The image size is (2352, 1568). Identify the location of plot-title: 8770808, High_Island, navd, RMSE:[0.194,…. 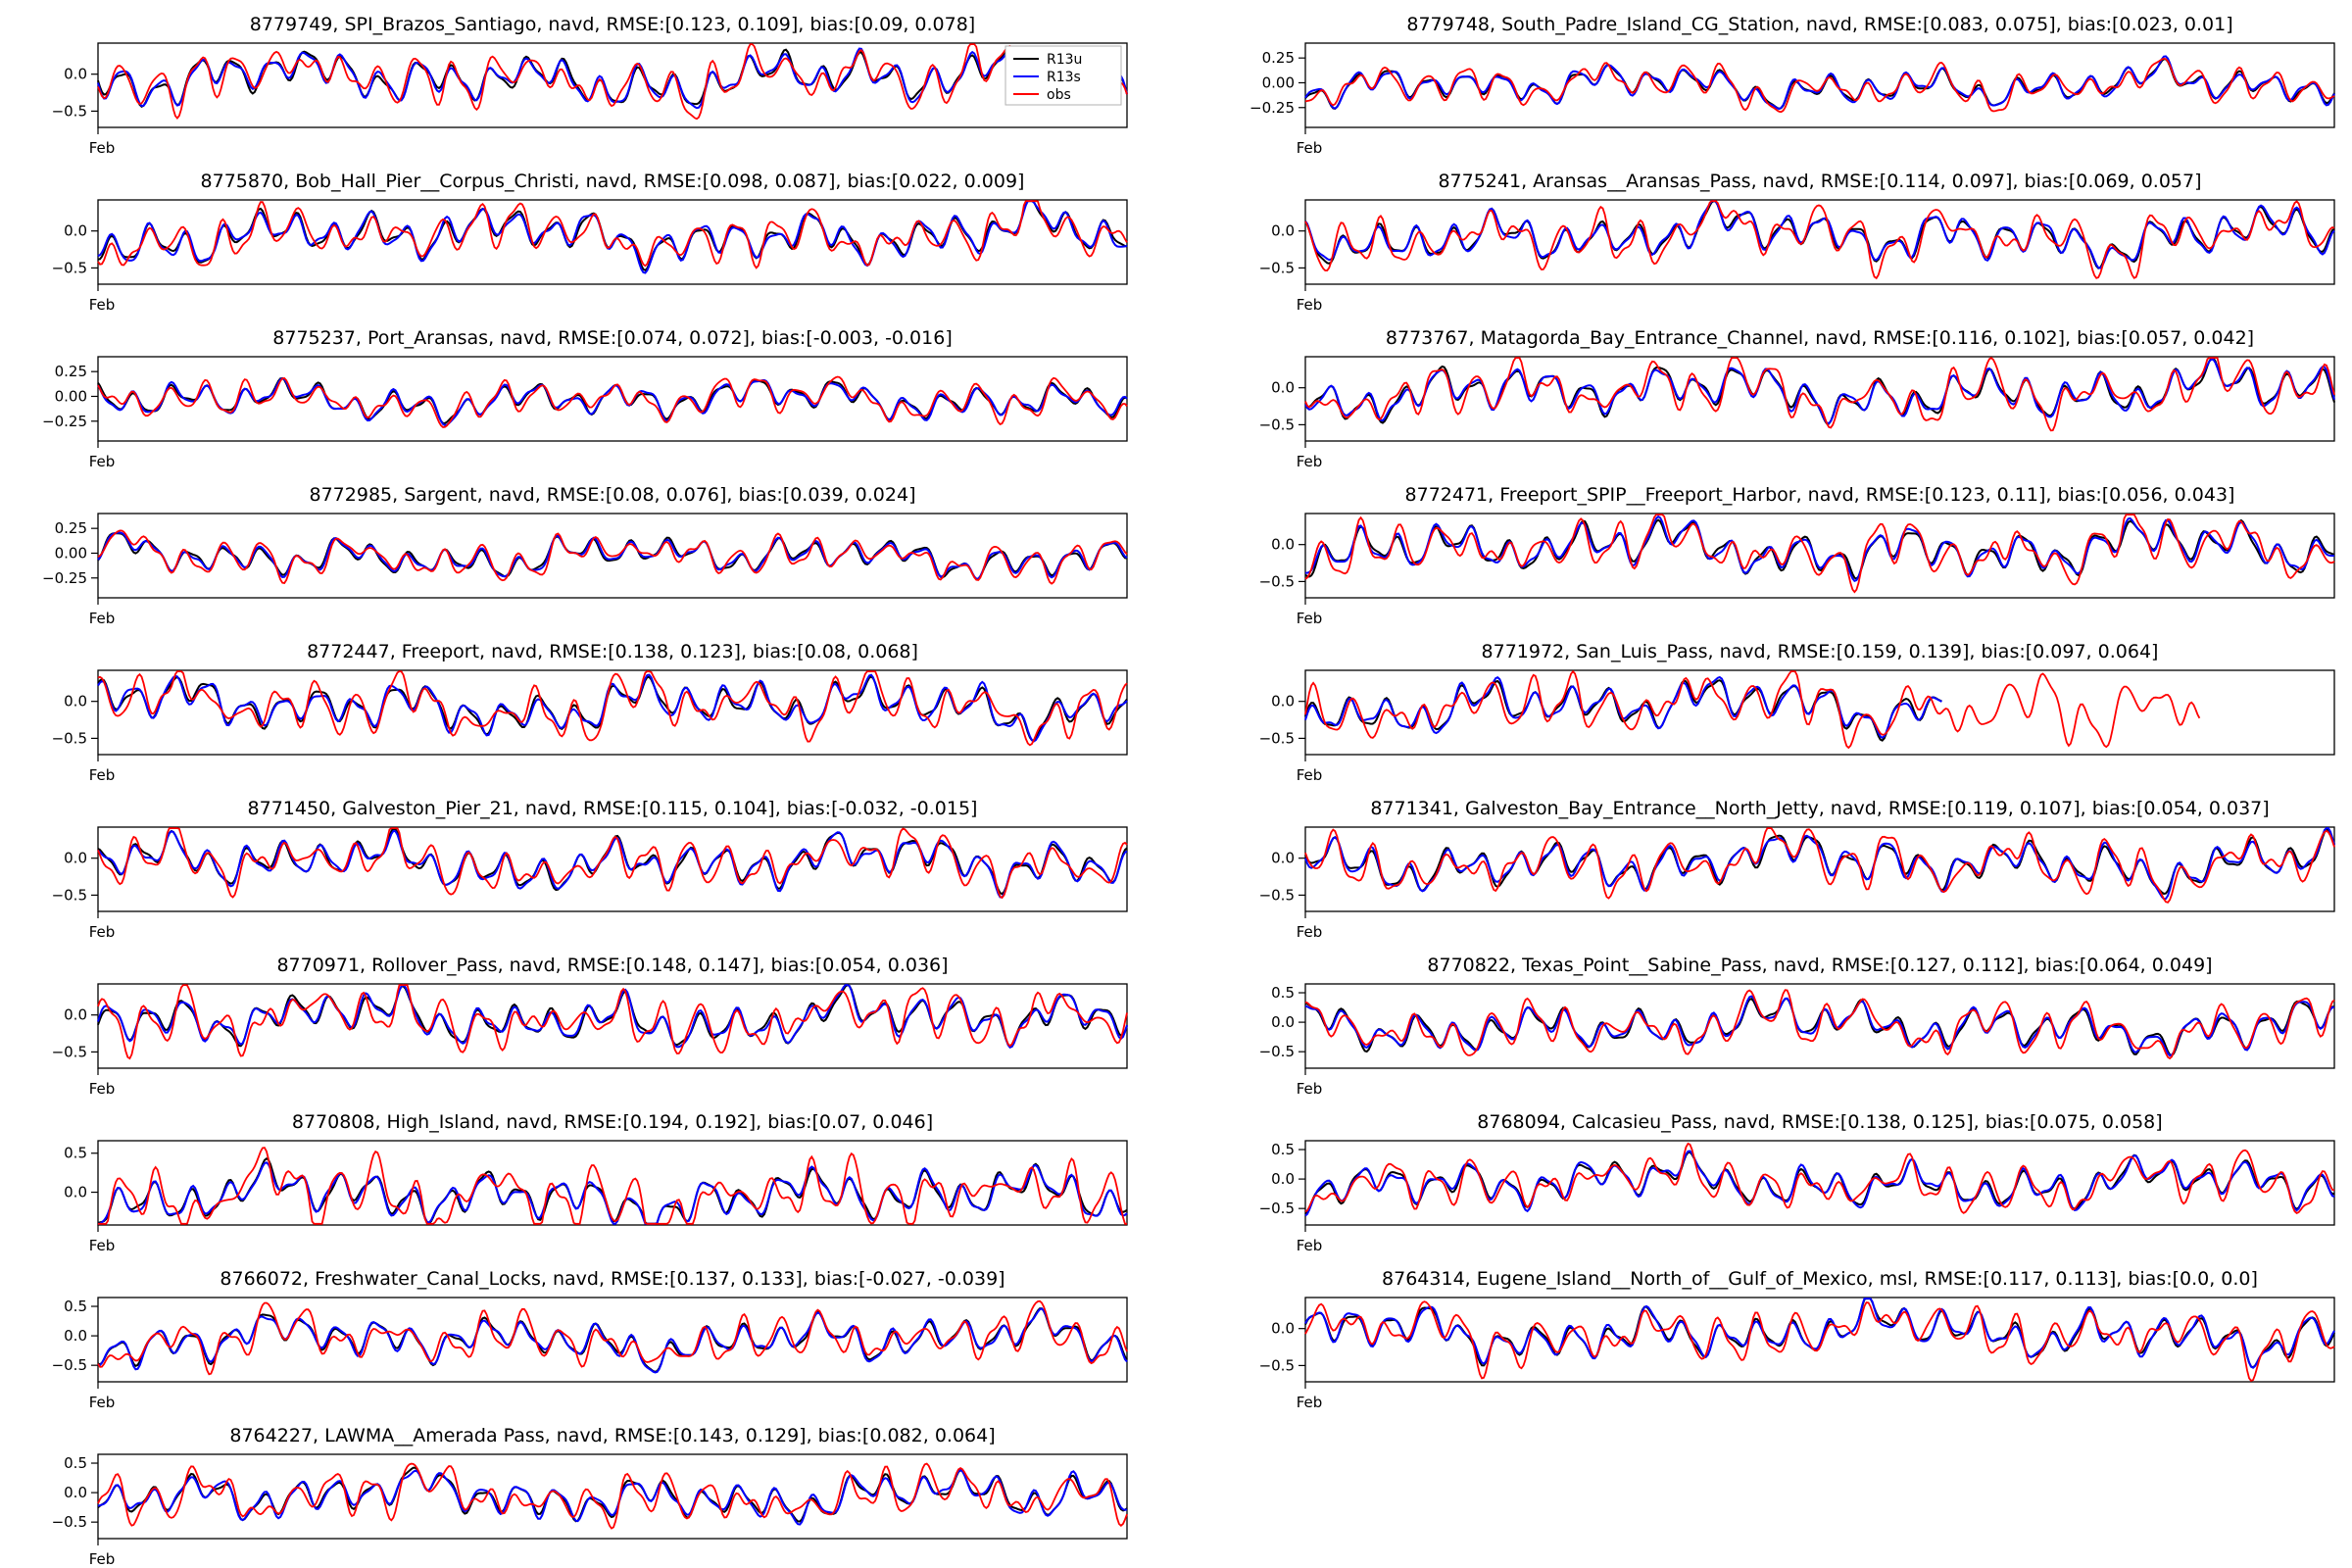
(612, 1122).